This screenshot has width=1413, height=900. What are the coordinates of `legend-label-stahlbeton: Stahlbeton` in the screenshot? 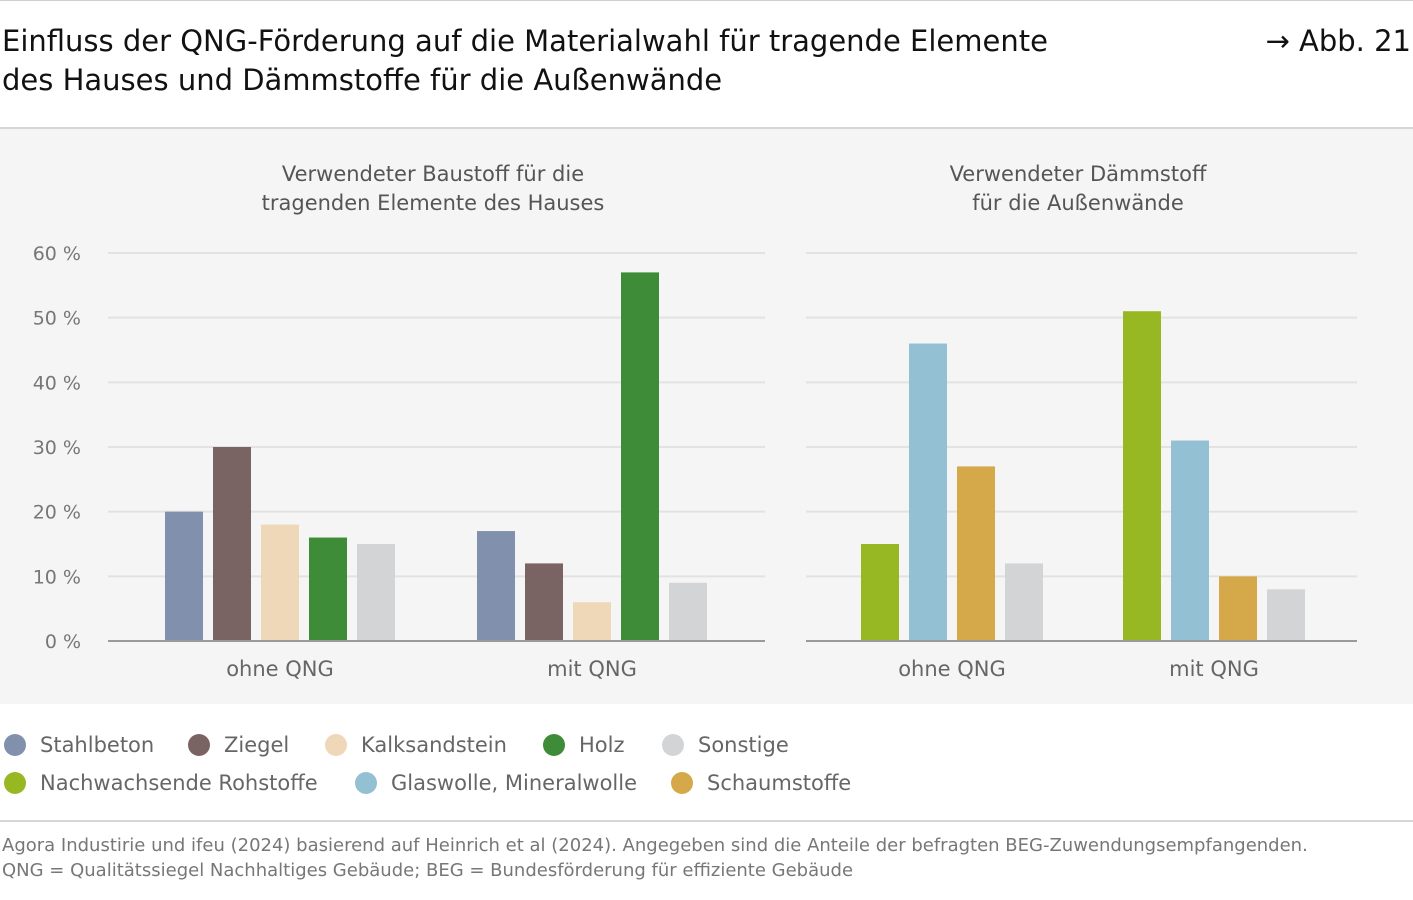 It's located at (97, 745).